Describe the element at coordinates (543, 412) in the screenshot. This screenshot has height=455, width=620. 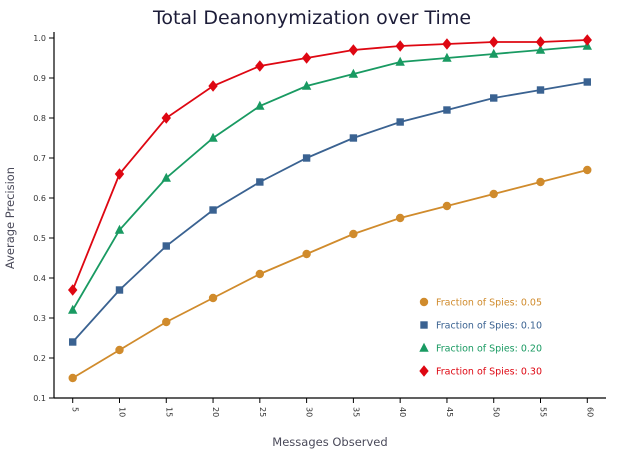
I see `x-tick-label: 55` at that location.